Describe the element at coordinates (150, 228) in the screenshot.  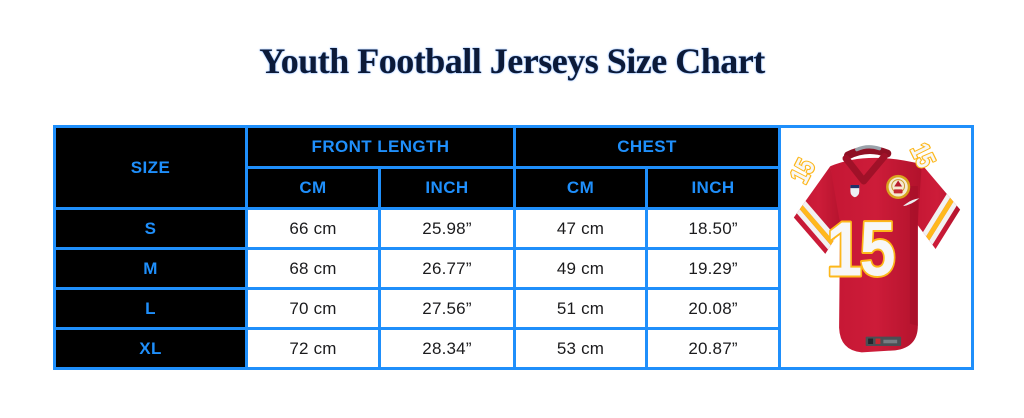
I see `size-label: S` at that location.